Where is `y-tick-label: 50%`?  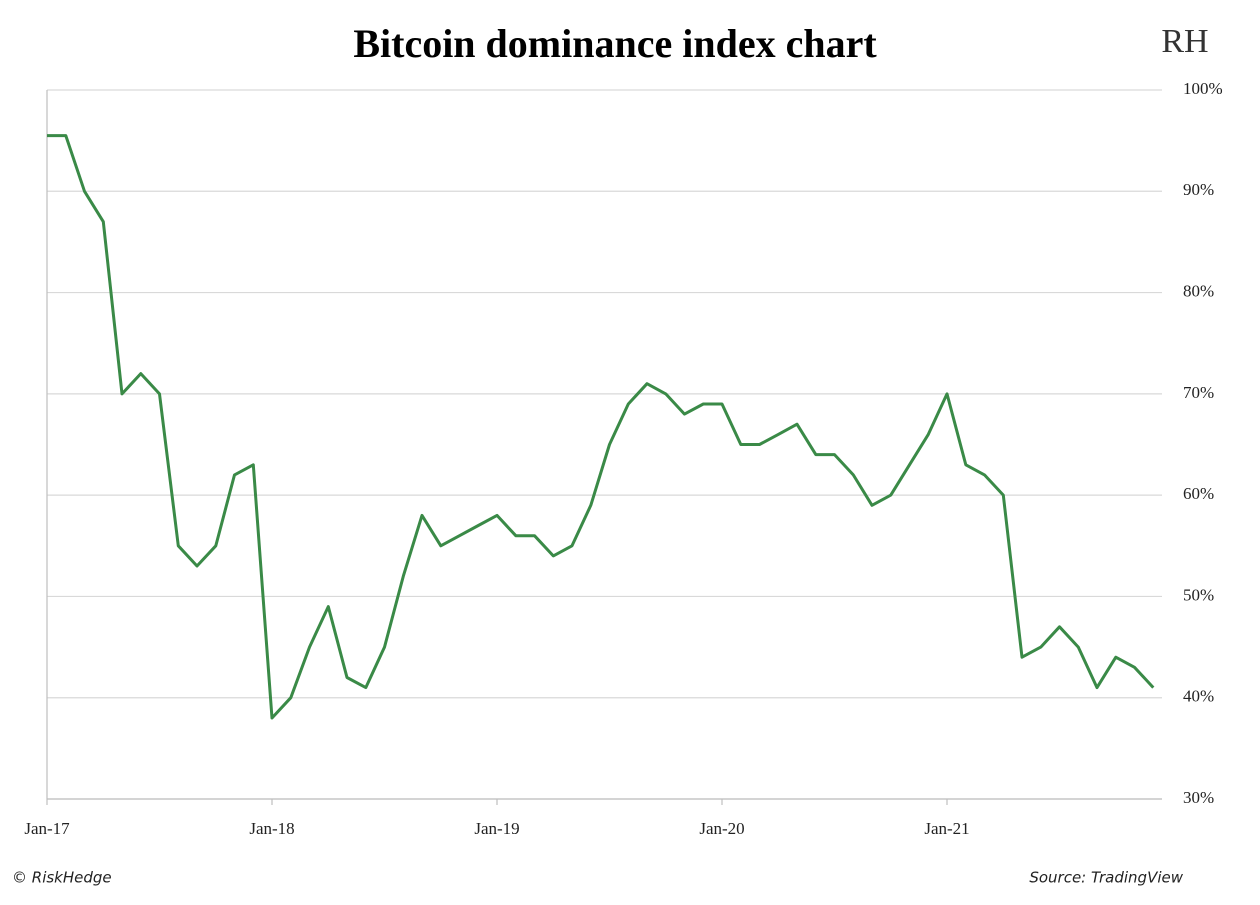 y-tick-label: 50% is located at coordinates (1198, 594).